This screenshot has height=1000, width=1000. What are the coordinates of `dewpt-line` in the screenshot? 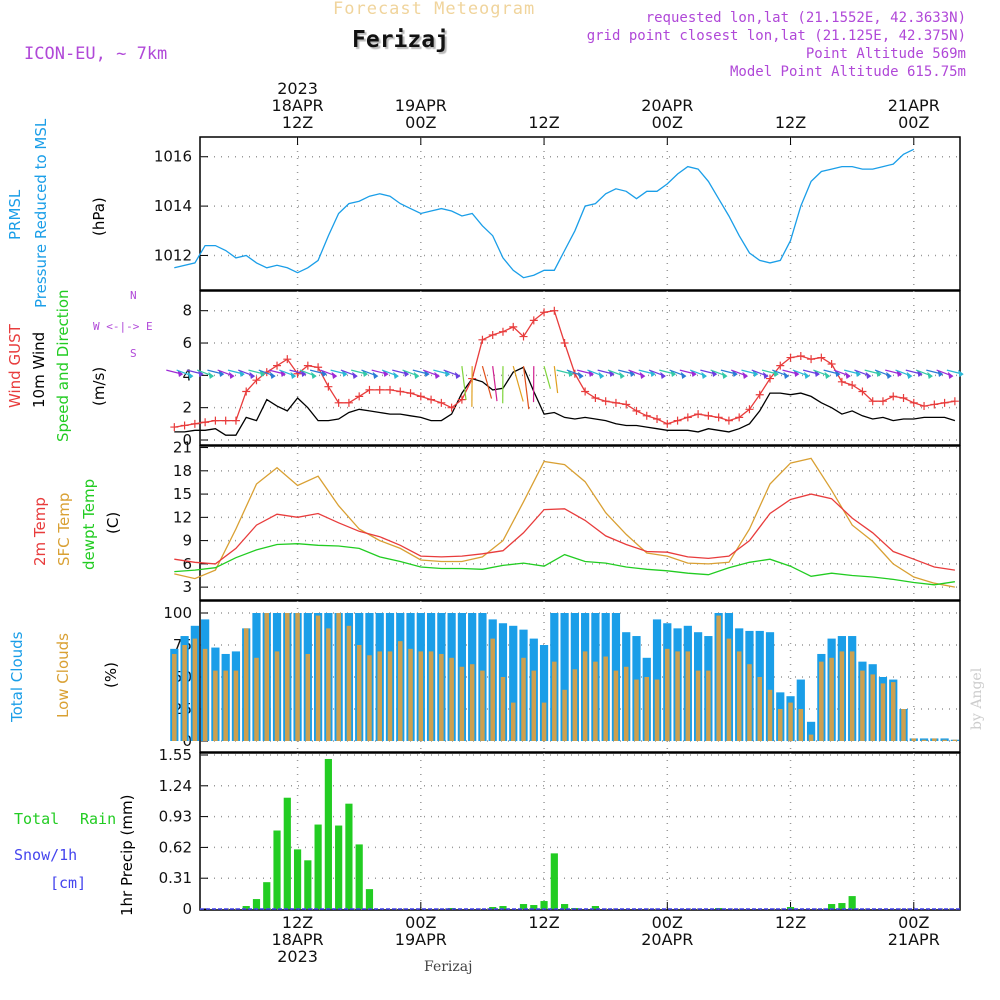 It's located at (564, 564).